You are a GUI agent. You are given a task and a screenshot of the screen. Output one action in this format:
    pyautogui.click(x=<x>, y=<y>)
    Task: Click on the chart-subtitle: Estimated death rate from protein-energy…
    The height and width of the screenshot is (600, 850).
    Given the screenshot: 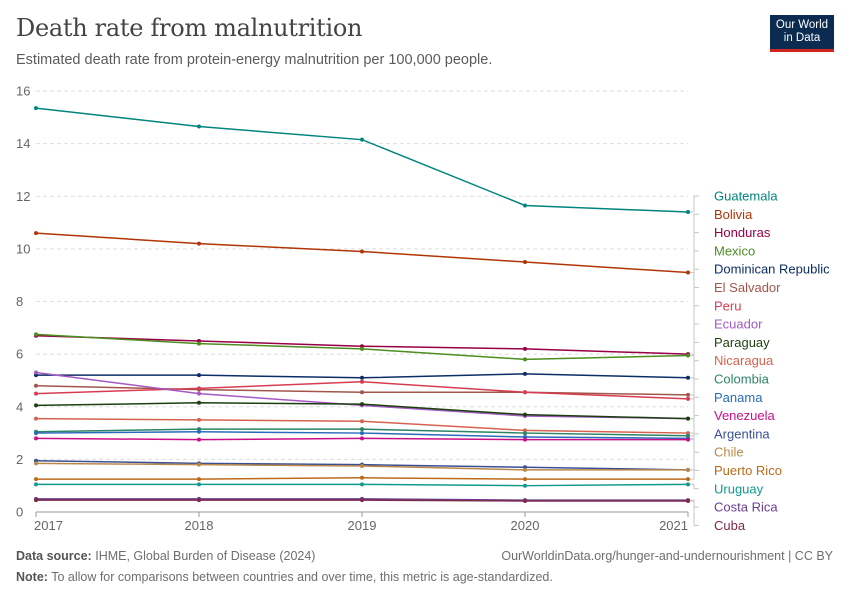 What is the action you would take?
    pyautogui.click(x=254, y=60)
    